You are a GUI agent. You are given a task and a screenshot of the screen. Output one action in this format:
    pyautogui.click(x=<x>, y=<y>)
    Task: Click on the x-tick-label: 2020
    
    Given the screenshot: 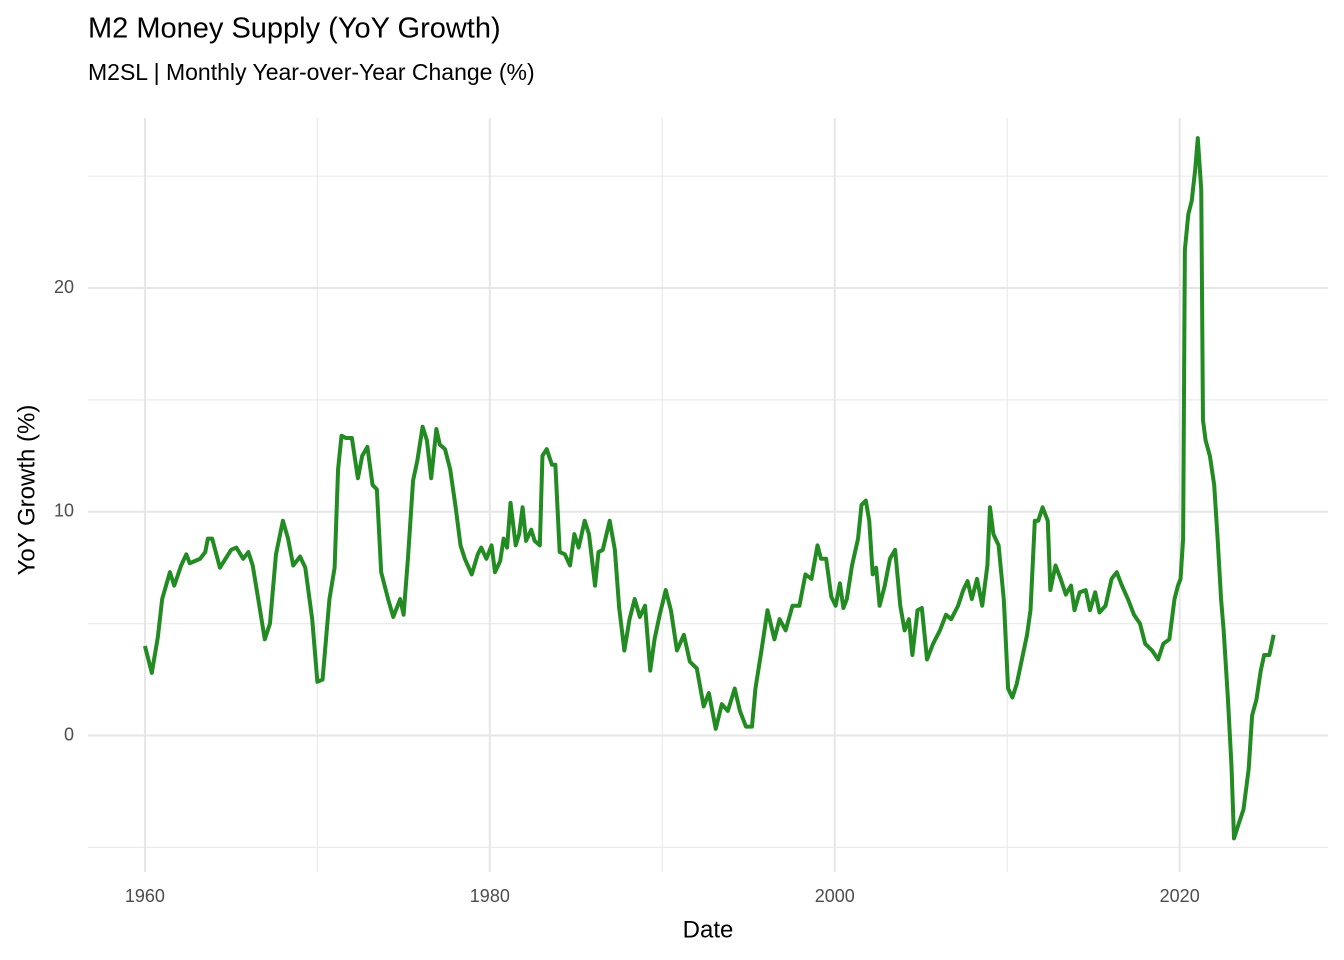 What is the action you would take?
    pyautogui.click(x=1180, y=896)
    